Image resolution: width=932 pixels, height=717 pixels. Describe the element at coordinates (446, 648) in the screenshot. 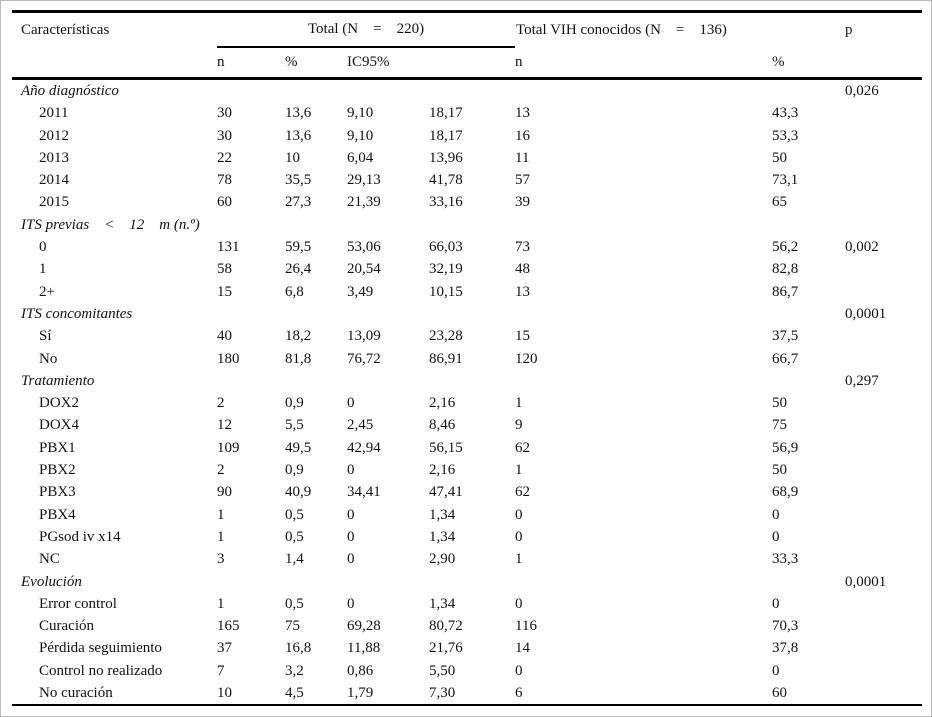

I see `cell-ic_high: 21,76` at that location.